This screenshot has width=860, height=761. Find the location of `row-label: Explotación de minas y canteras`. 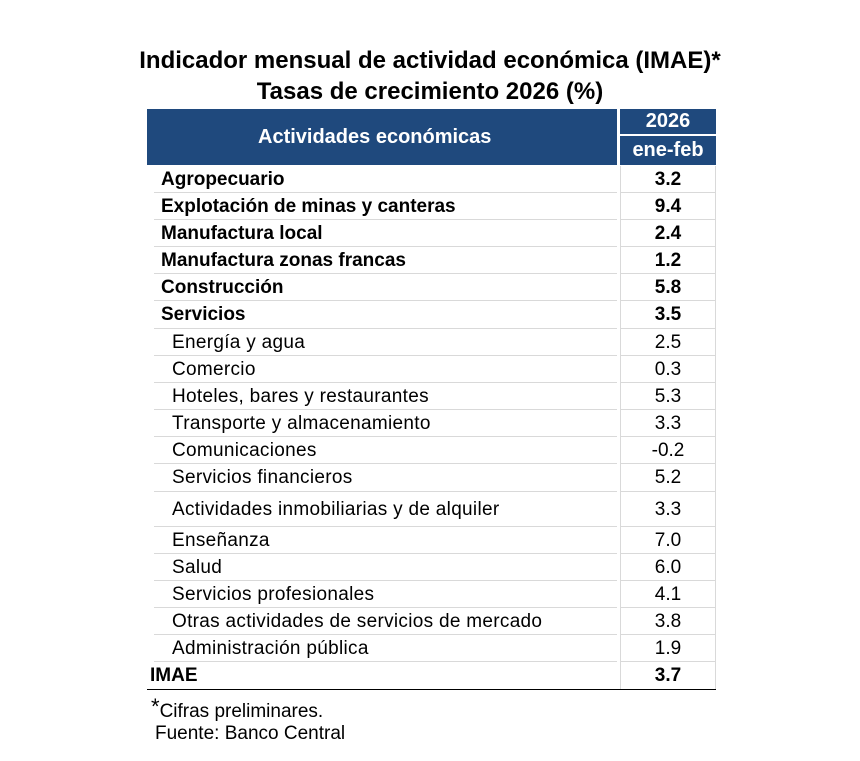

row-label: Explotación de minas y canteras is located at coordinates (308, 206).